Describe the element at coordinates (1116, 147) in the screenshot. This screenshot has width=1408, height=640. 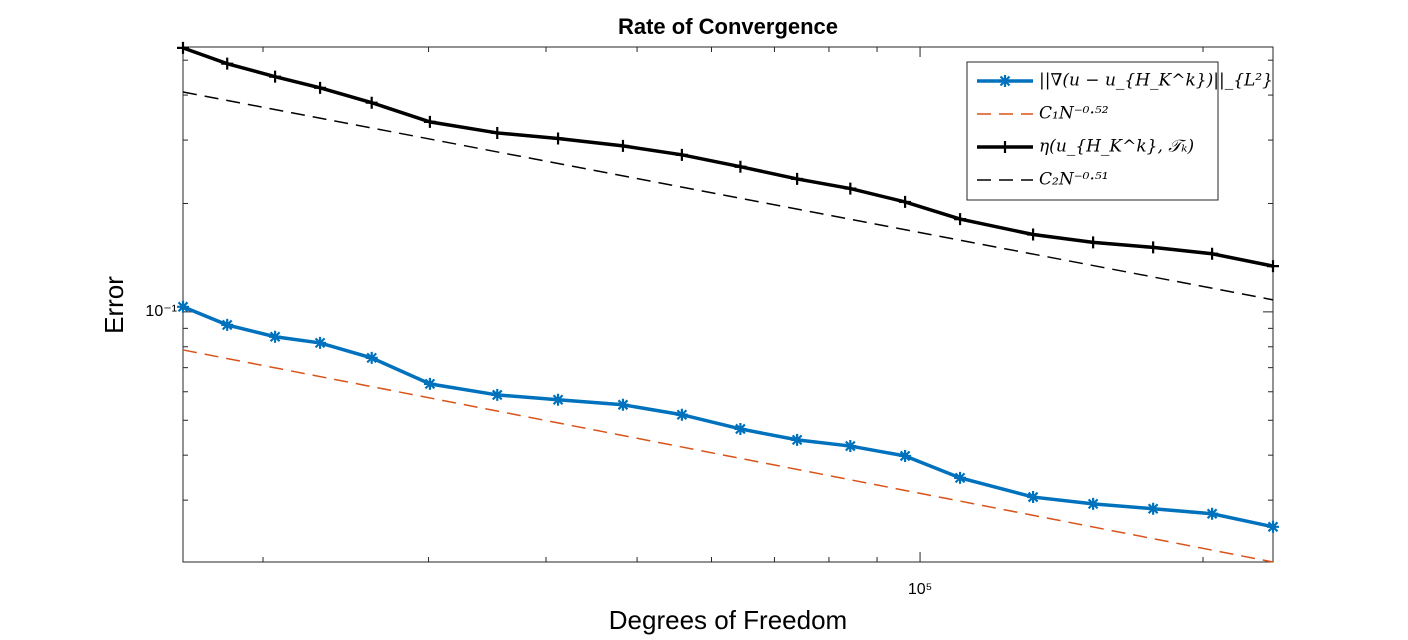
I see `legend-label: η(u_{H_K^k}, 𝒯ₖ)` at that location.